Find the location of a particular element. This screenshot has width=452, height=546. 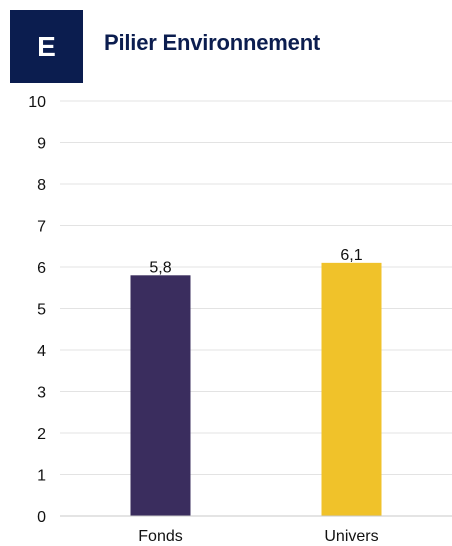

y-axis-tick-labels: 0 1 2 3 4 5 6 7 8 9 10 is located at coordinates (37, 310).